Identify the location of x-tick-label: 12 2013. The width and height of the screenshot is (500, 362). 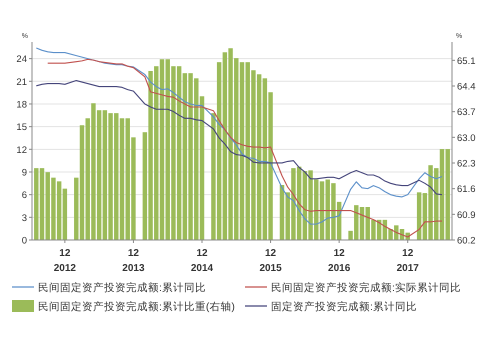
(133, 261).